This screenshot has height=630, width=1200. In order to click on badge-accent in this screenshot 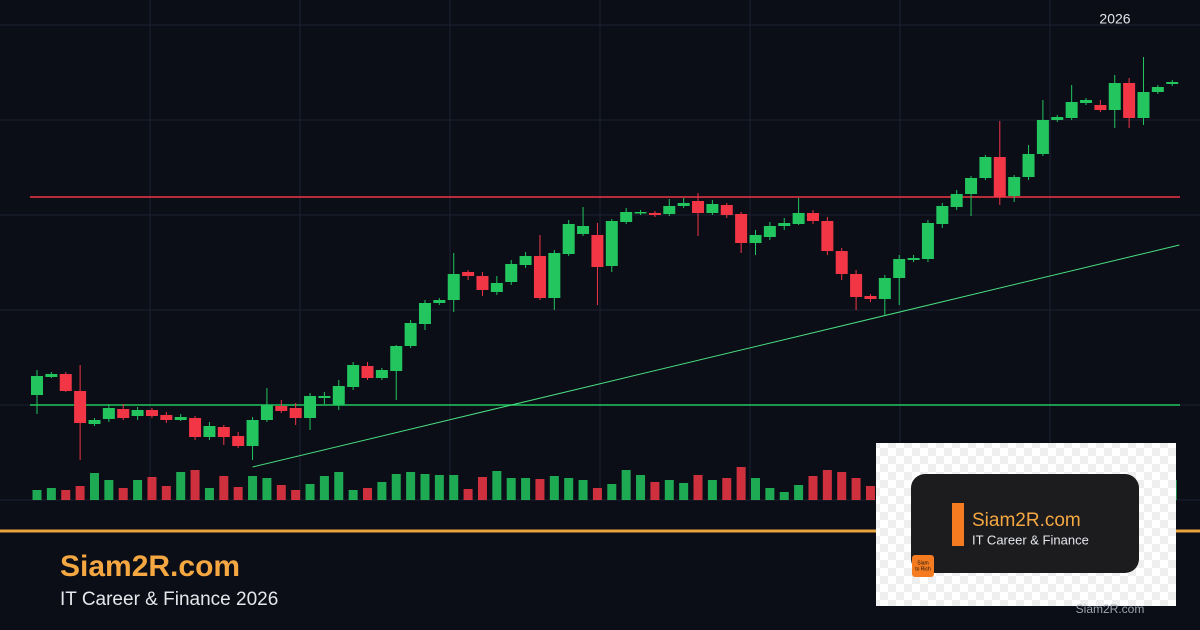, I will do `click(958, 524)`.